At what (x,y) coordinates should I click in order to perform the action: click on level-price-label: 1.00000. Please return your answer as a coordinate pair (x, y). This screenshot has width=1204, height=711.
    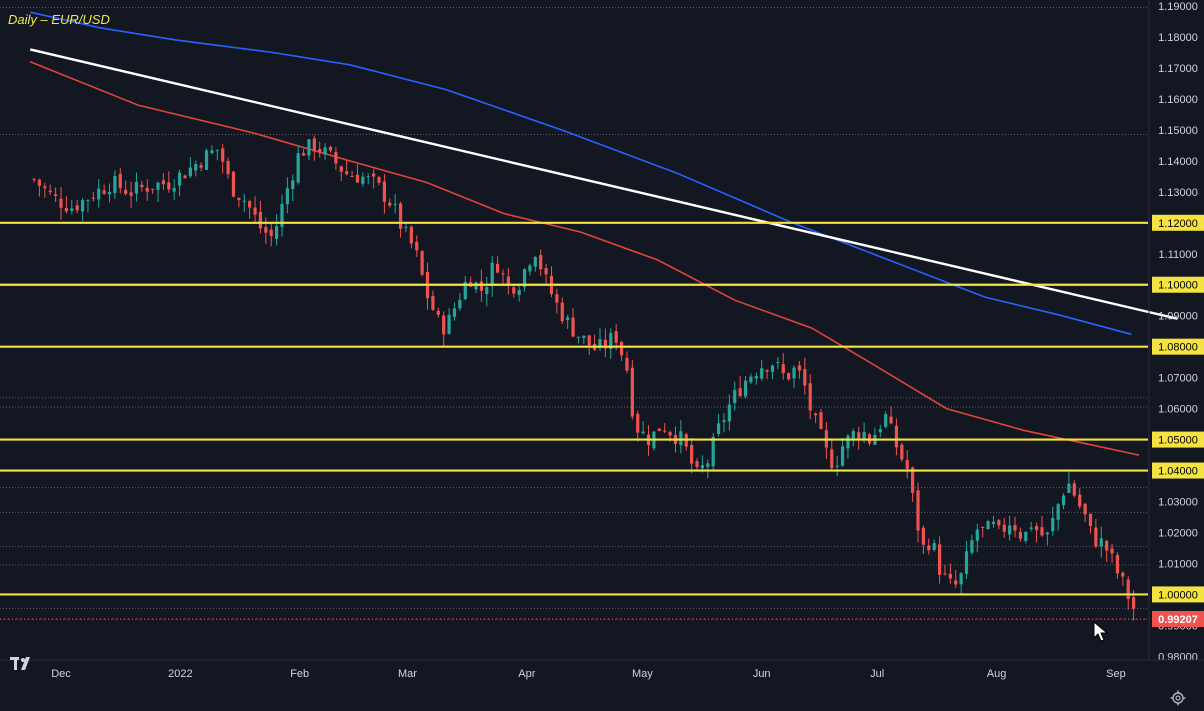
    Looking at the image, I should click on (1178, 595).